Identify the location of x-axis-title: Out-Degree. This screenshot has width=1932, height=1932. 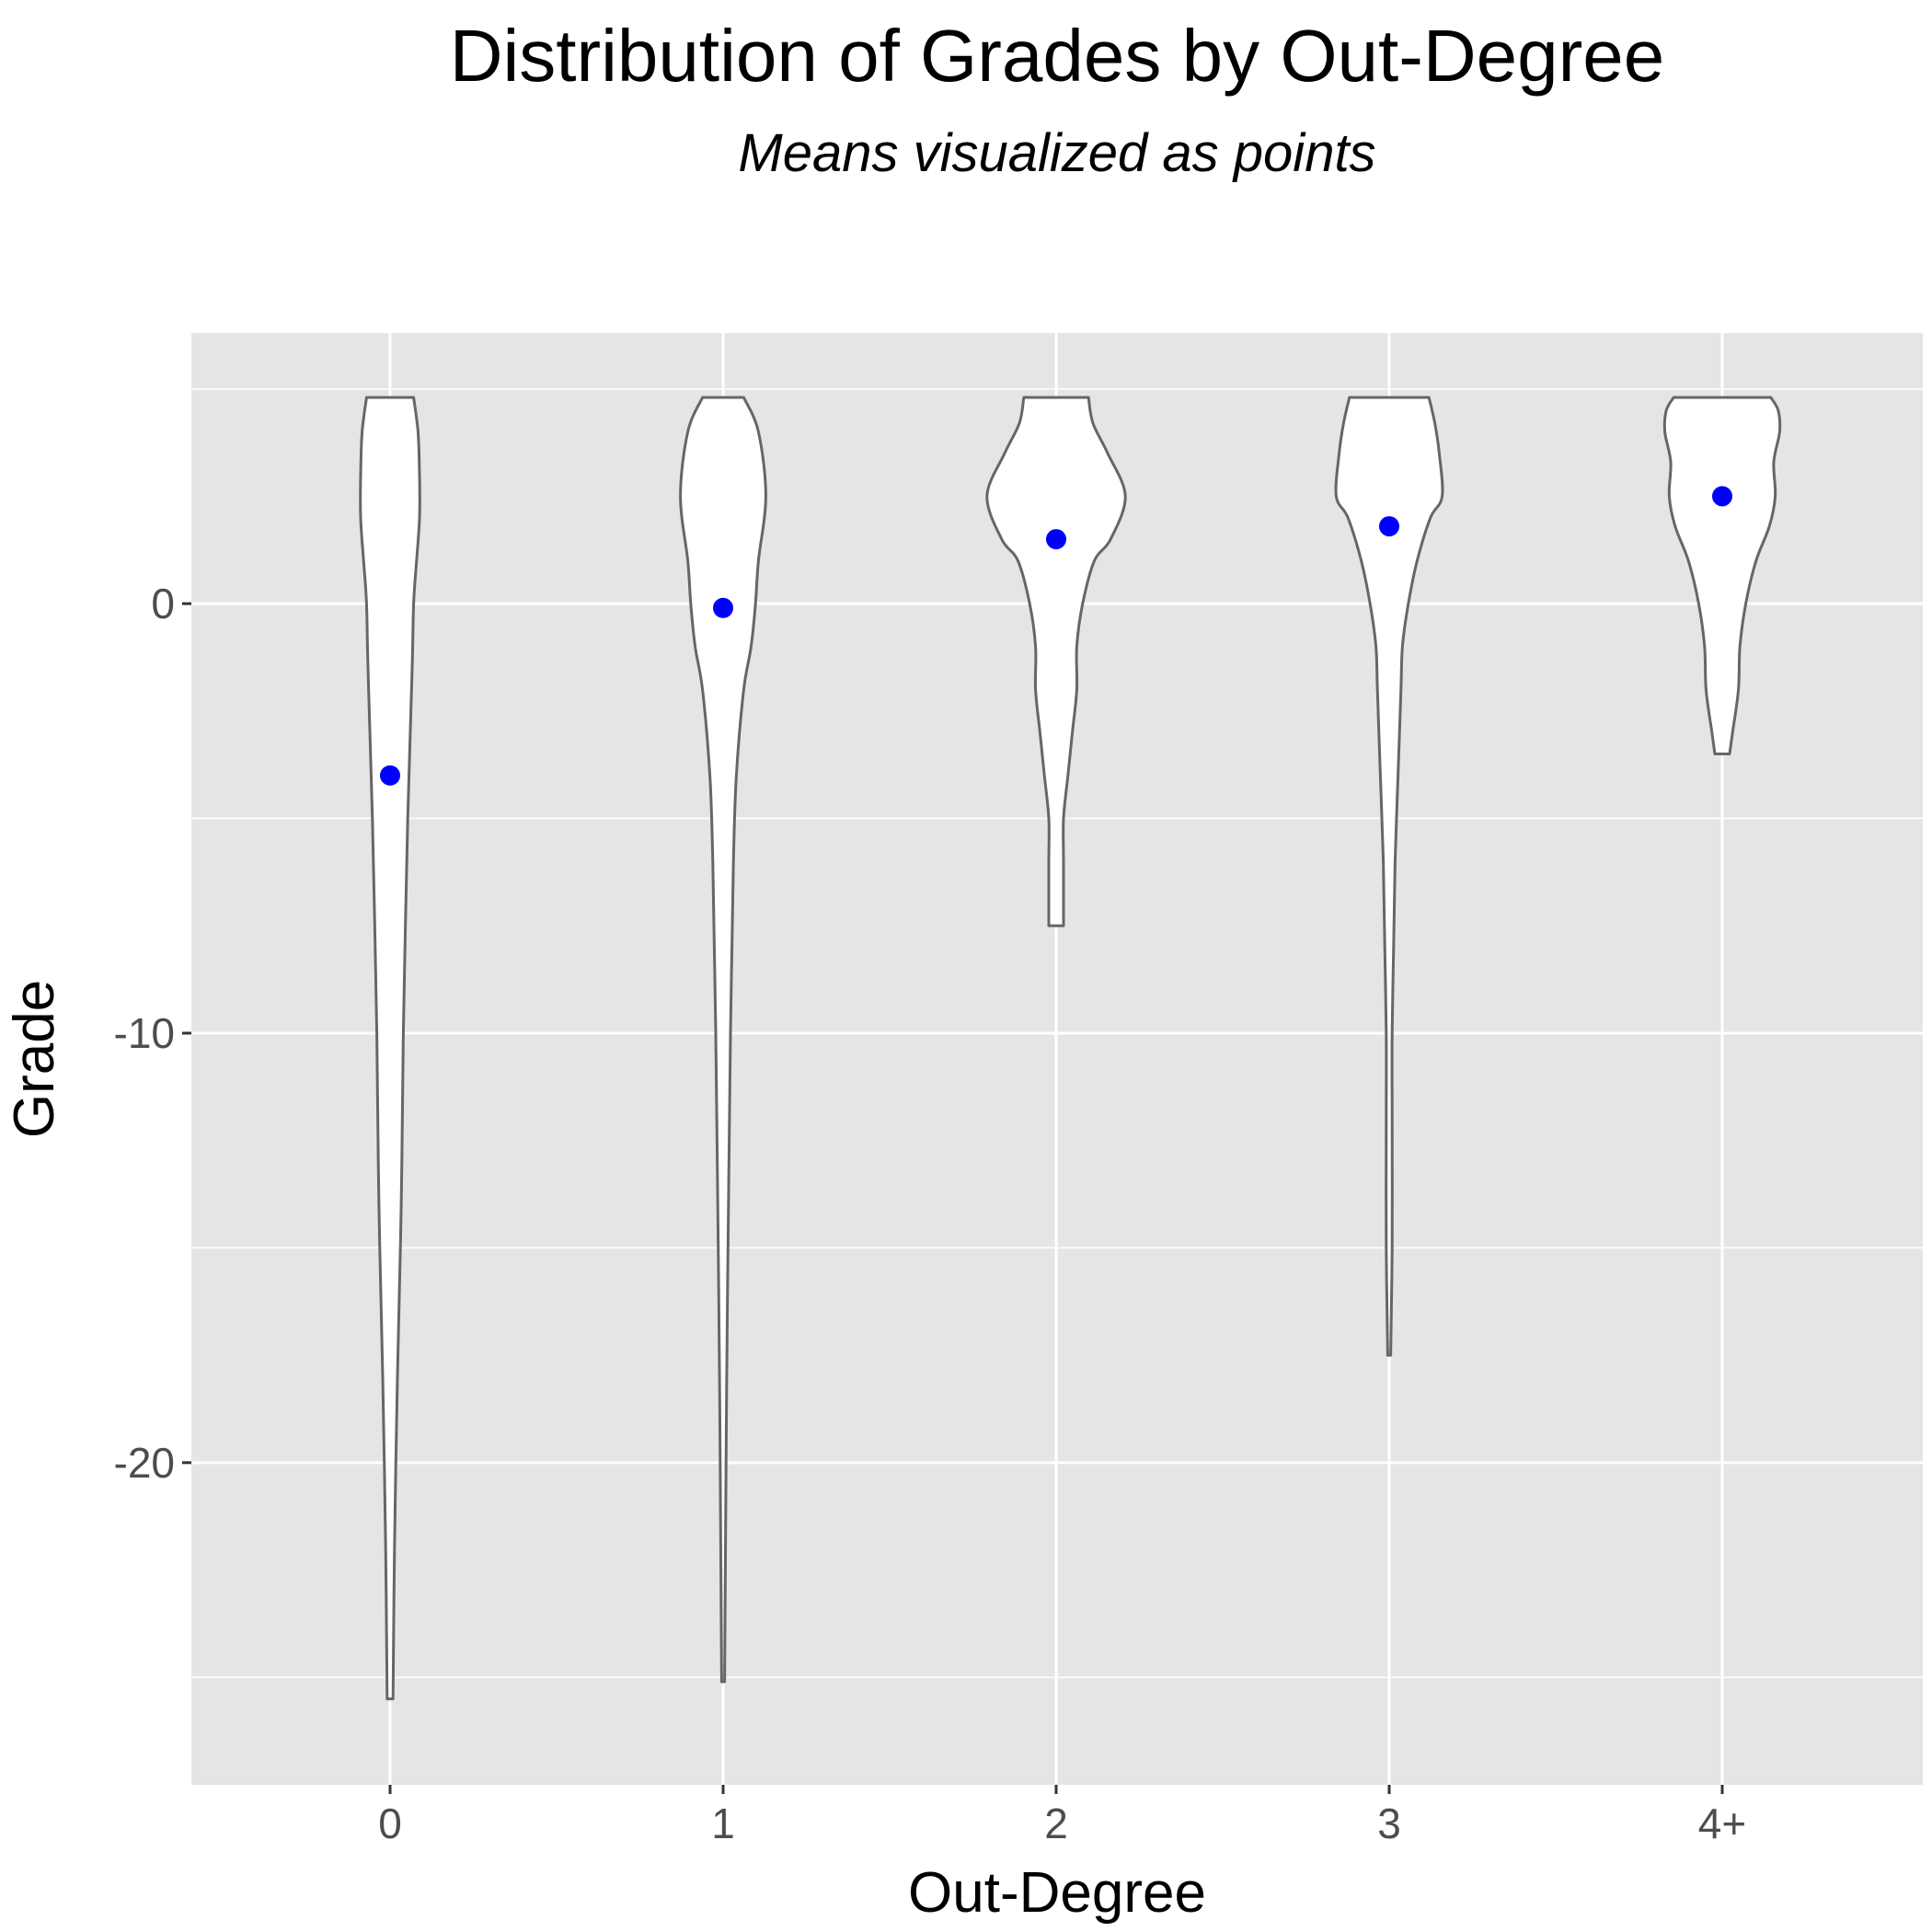
(1057, 1893).